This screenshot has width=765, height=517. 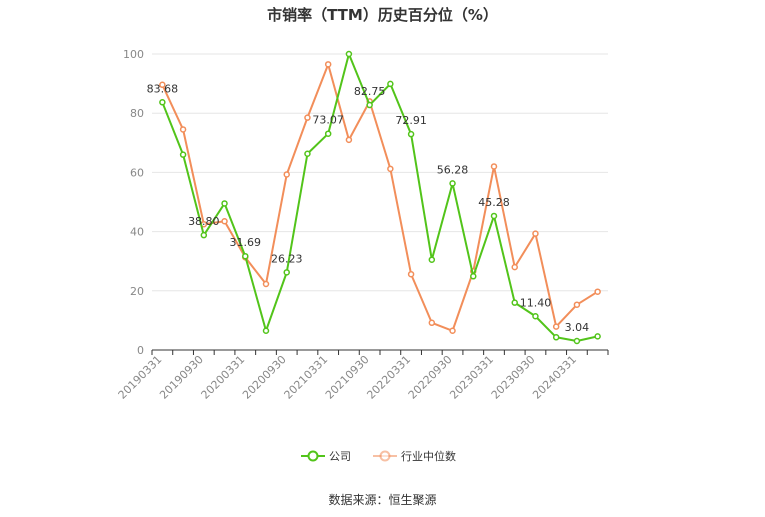 I want to click on data-label: 38.80, so click(x=204, y=221).